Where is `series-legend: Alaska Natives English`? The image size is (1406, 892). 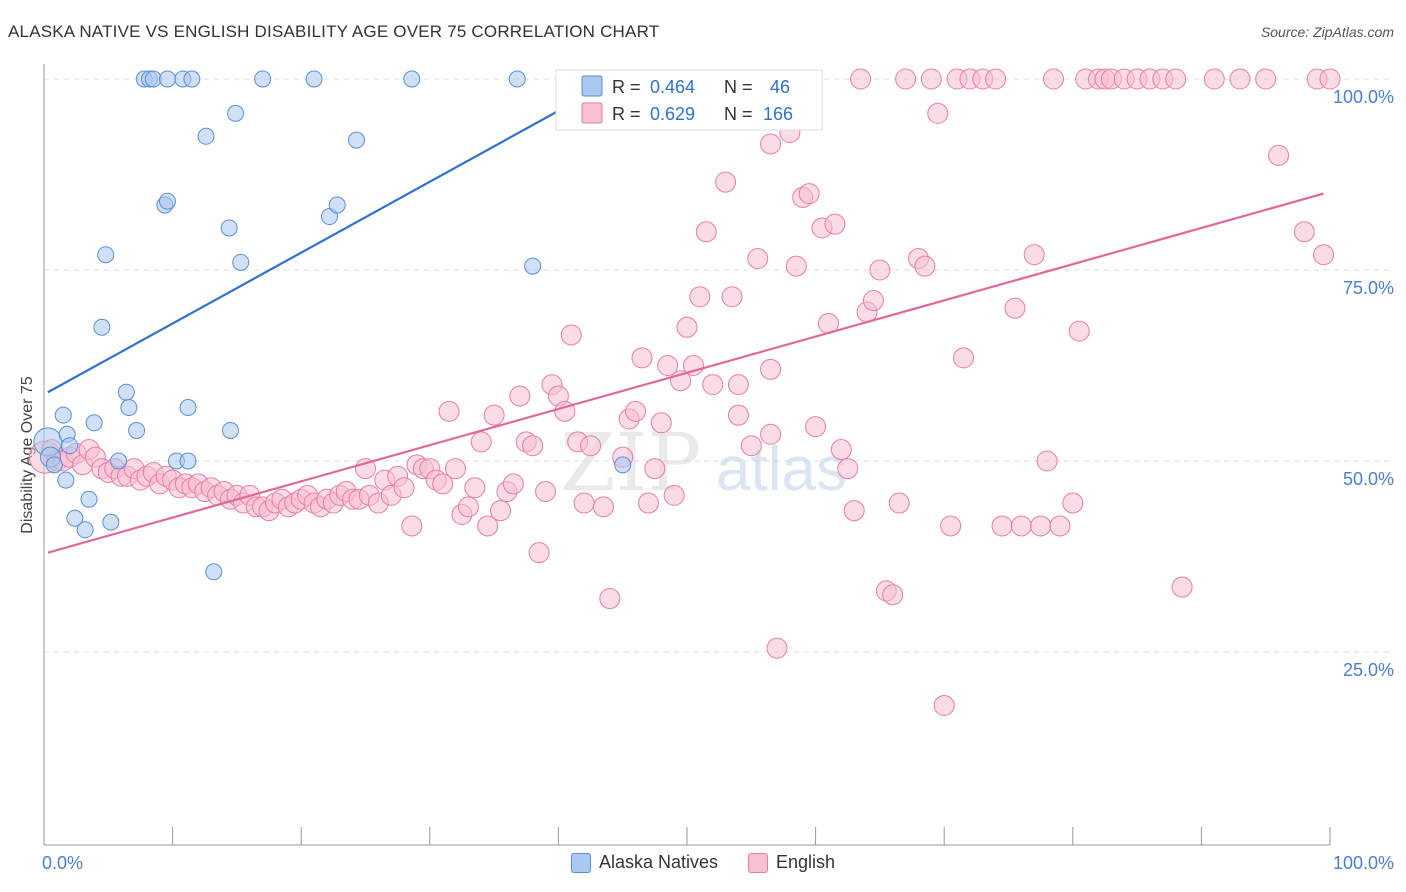
series-legend: Alaska Natives English is located at coordinates (703, 862).